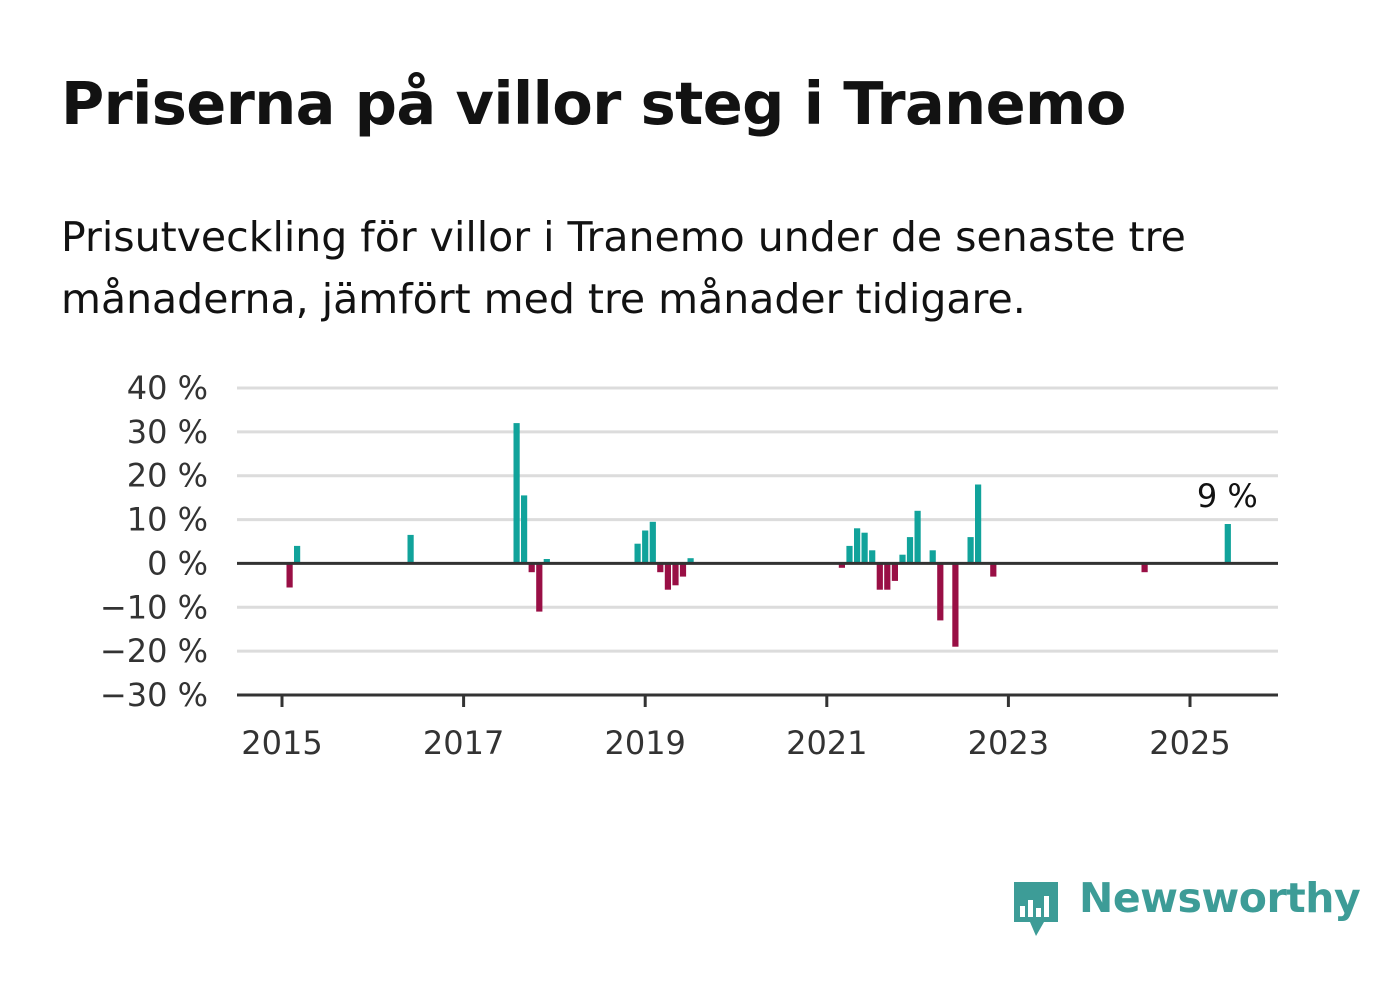 The height and width of the screenshot is (999, 1382). What do you see at coordinates (154, 695) in the screenshot?
I see `y-tick-label: −30 %` at bounding box center [154, 695].